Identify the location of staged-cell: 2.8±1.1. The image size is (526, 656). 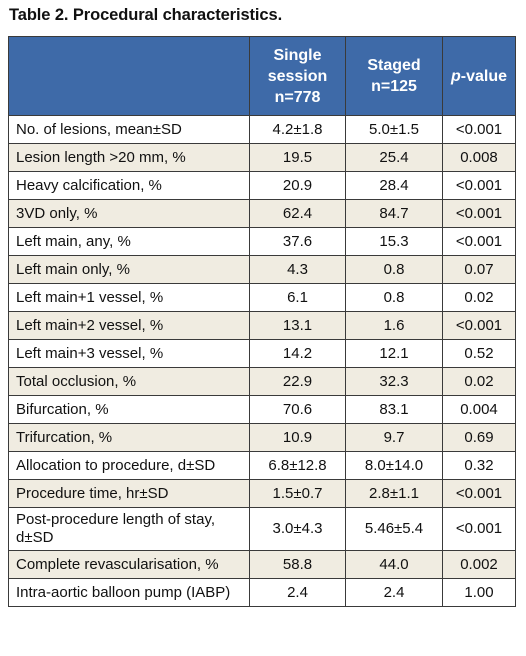
(394, 493).